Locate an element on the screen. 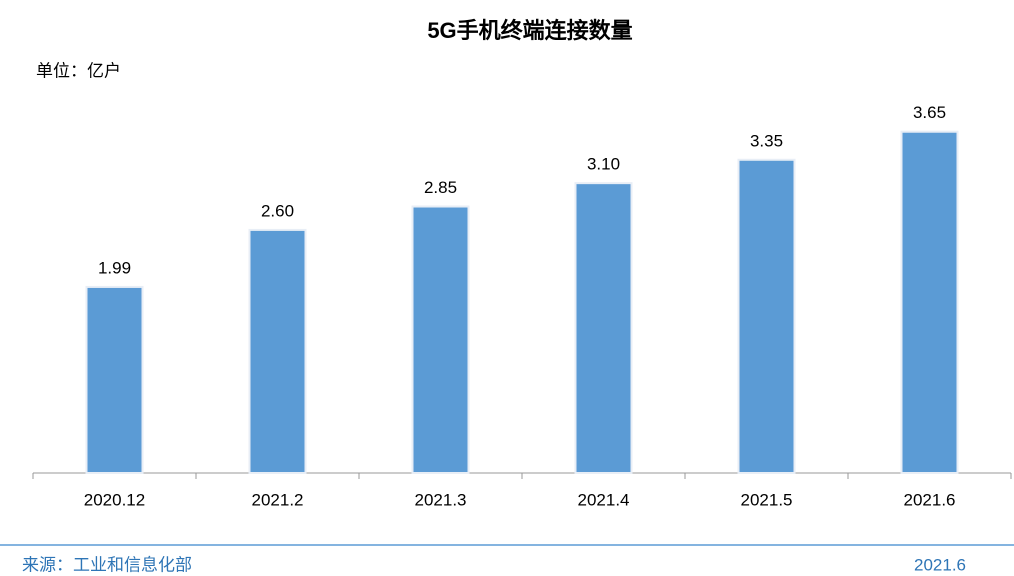 The image size is (1014, 576). footer-date: 2021.6 is located at coordinates (940, 564).